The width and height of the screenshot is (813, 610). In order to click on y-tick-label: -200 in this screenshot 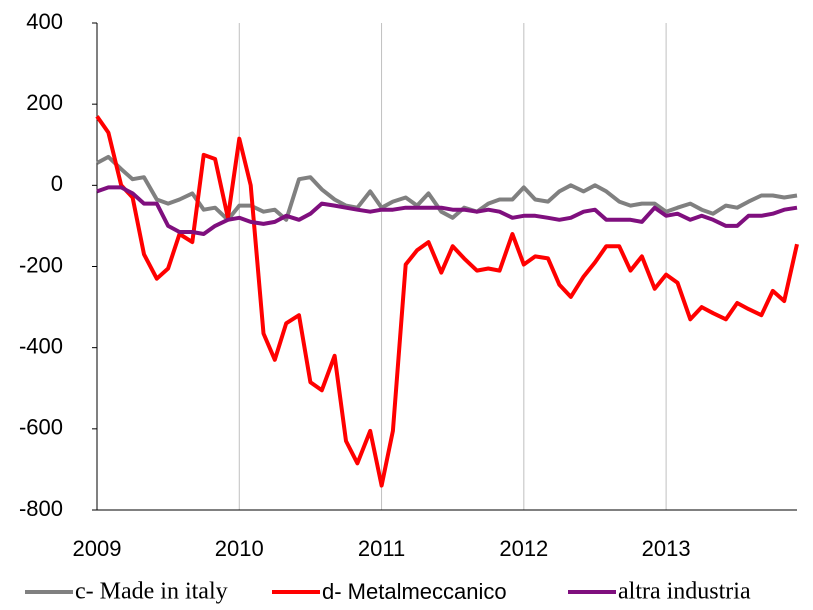, I will do `click(41, 264)`.